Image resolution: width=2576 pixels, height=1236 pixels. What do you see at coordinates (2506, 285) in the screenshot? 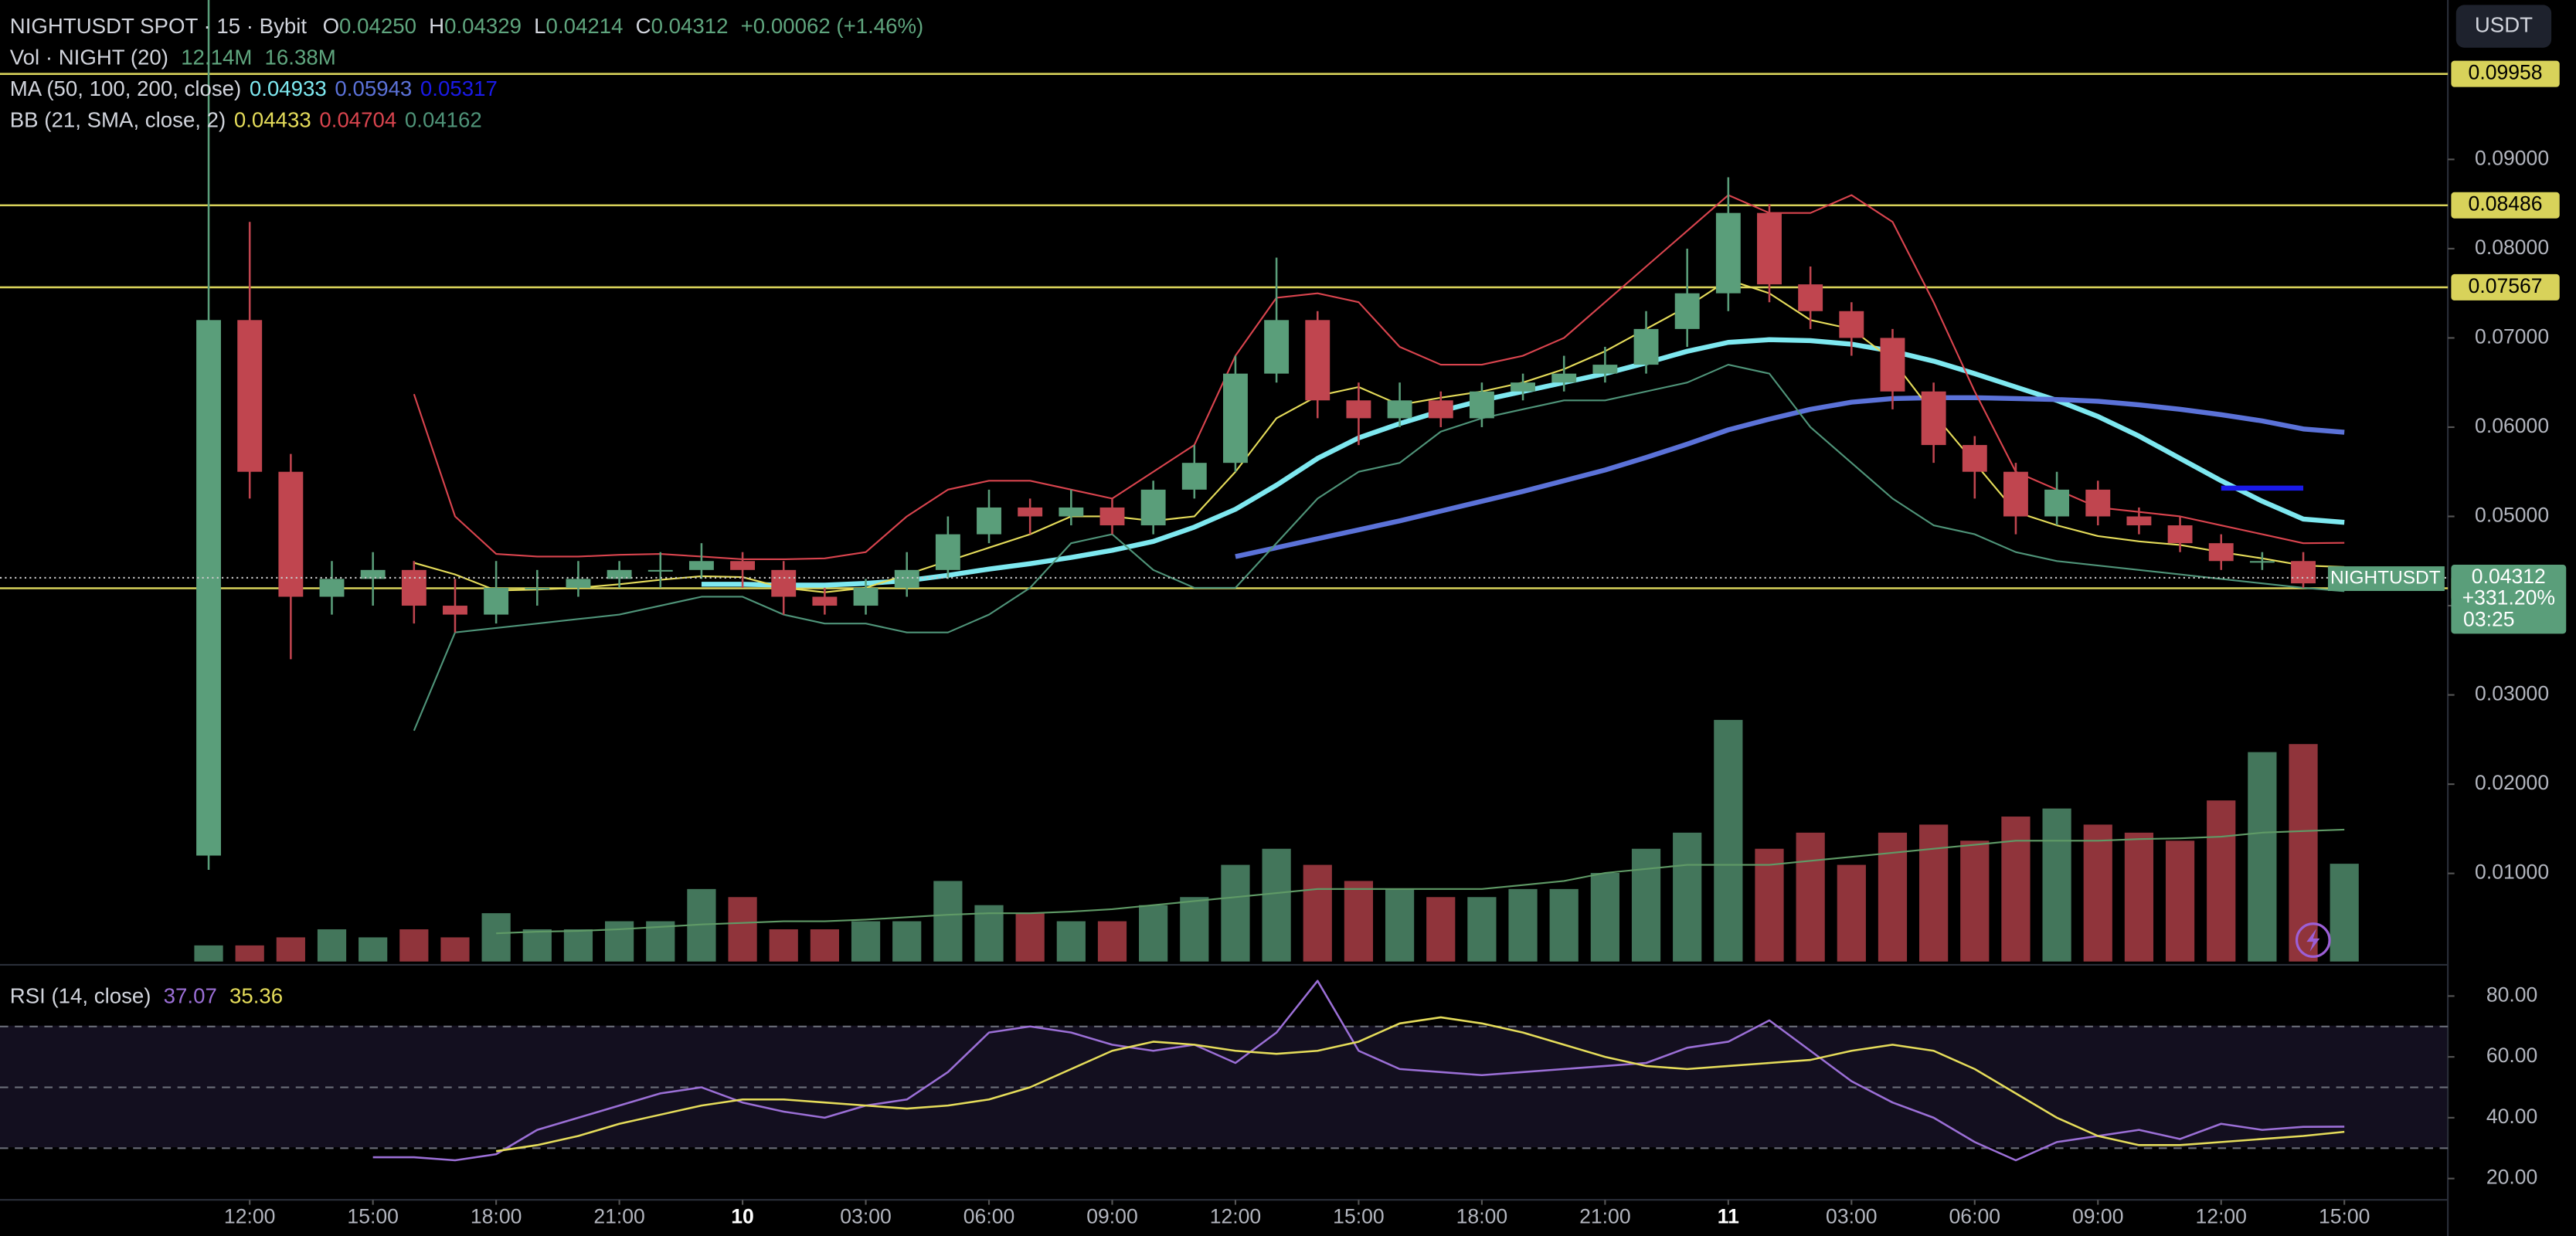
I see `price-tag-label: 0.07567` at bounding box center [2506, 285].